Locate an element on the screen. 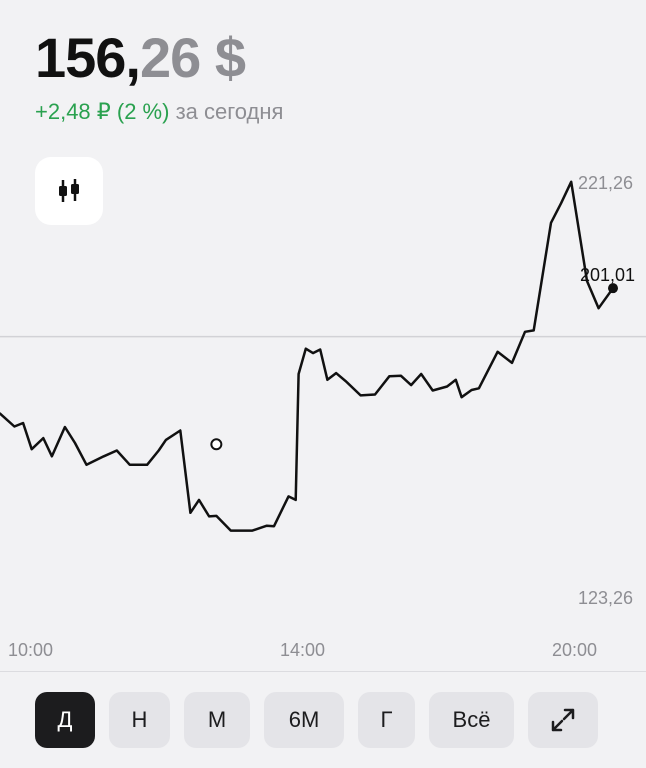  expand-icon is located at coordinates (563, 720).